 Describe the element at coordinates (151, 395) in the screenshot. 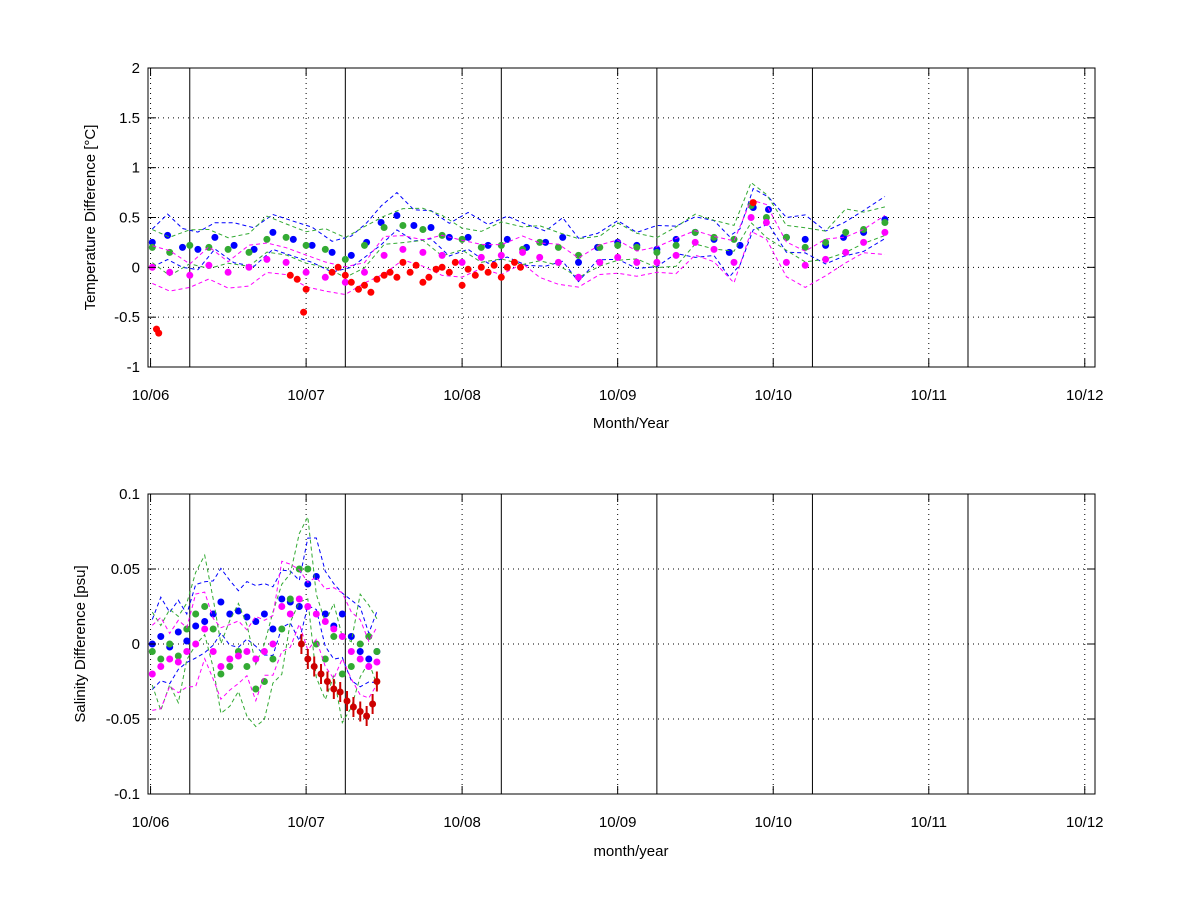

I see `temperature-xtick-label: 10/06` at that location.